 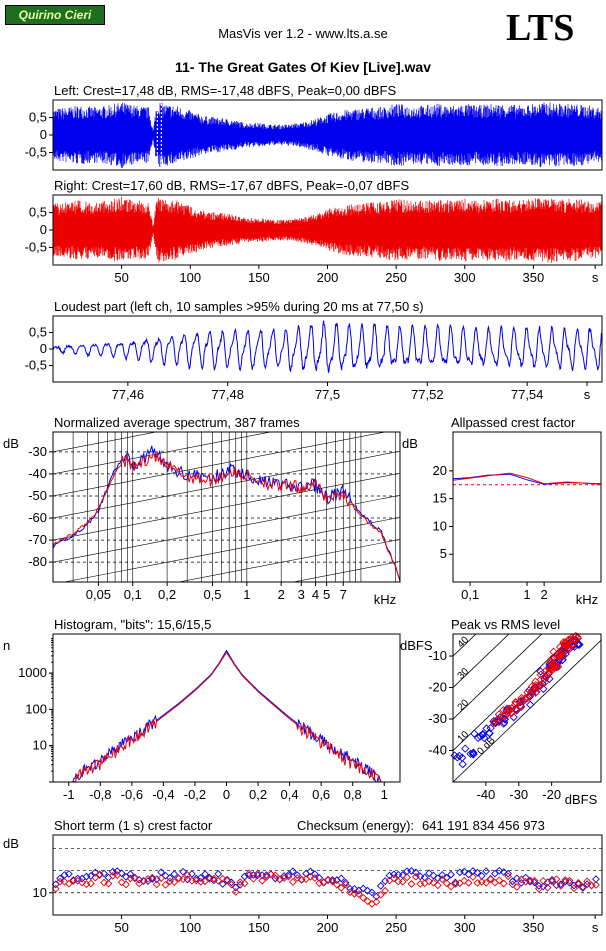 What do you see at coordinates (396, 927) in the screenshot?
I see `short-term-crest-xtick-label: 250` at bounding box center [396, 927].